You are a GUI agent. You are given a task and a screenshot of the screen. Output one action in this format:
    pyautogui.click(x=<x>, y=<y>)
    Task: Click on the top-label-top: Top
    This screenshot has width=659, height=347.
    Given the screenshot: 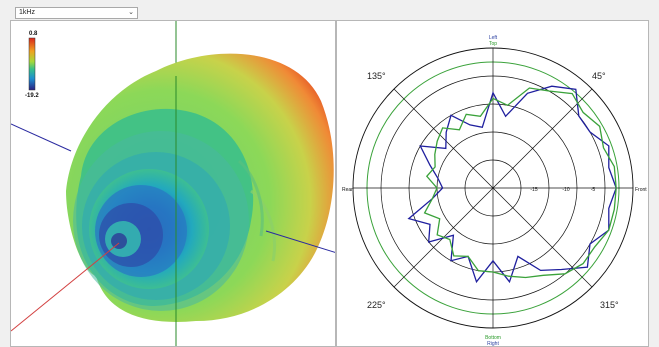 What is the action you would take?
    pyautogui.click(x=493, y=44)
    